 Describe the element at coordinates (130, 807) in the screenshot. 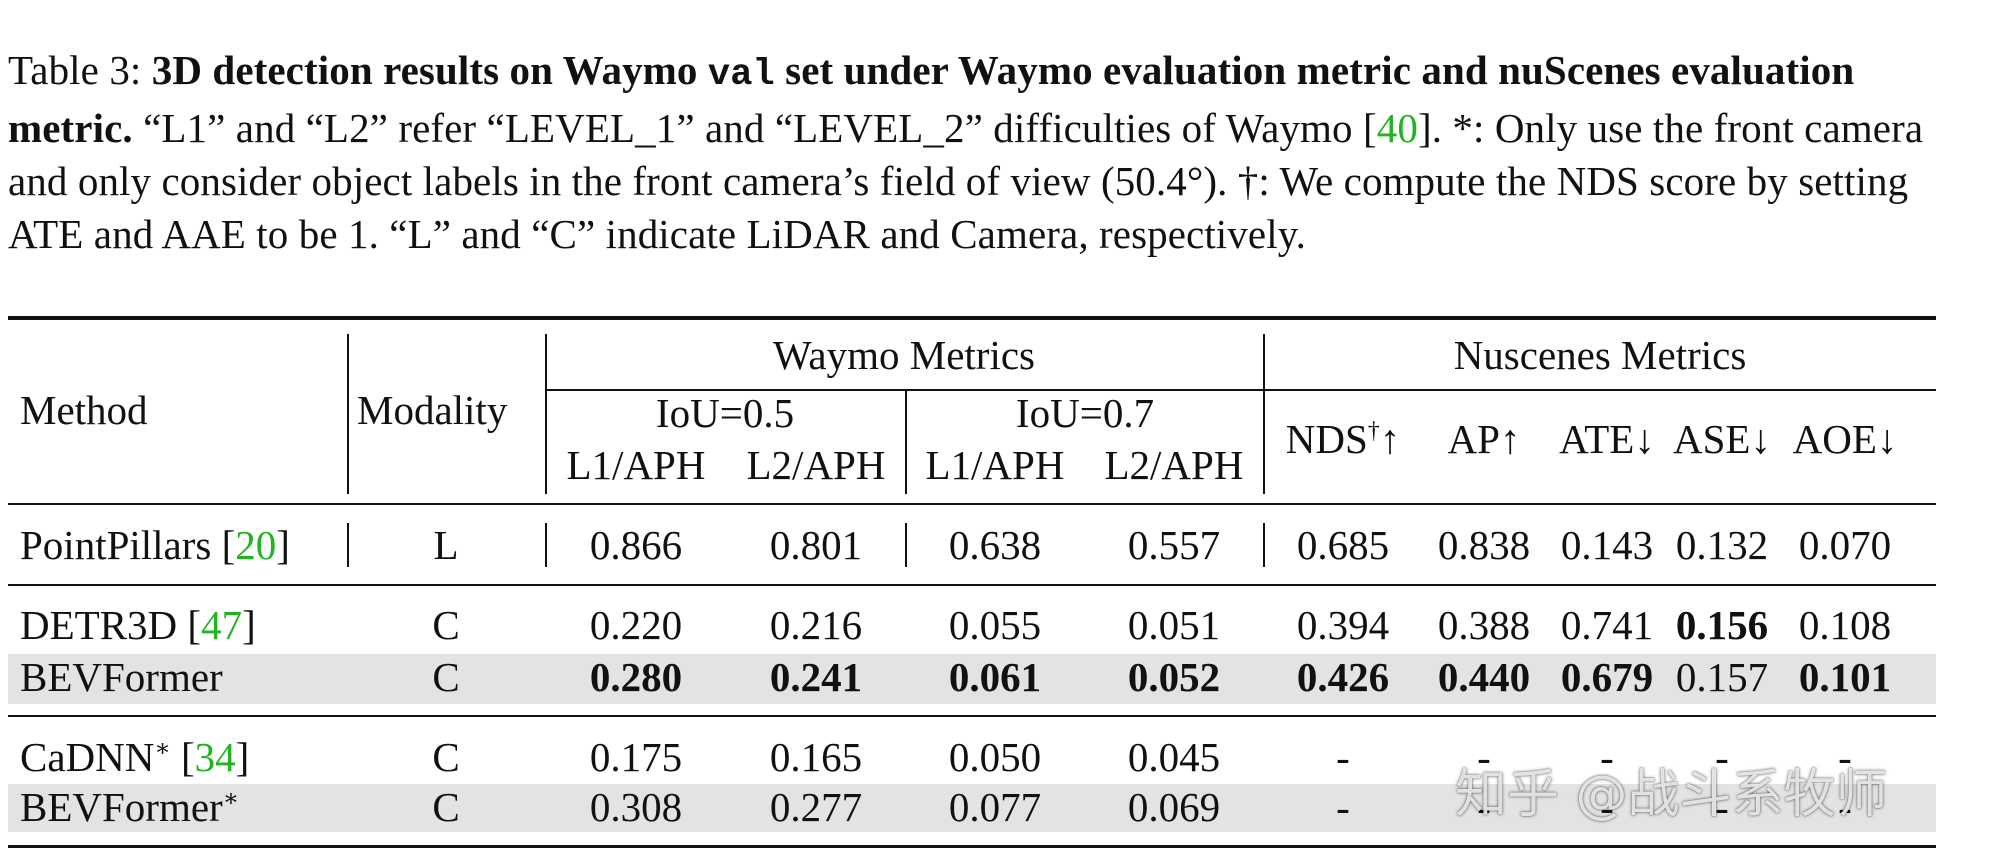

I see `row-method: BEVFormer∗` at that location.